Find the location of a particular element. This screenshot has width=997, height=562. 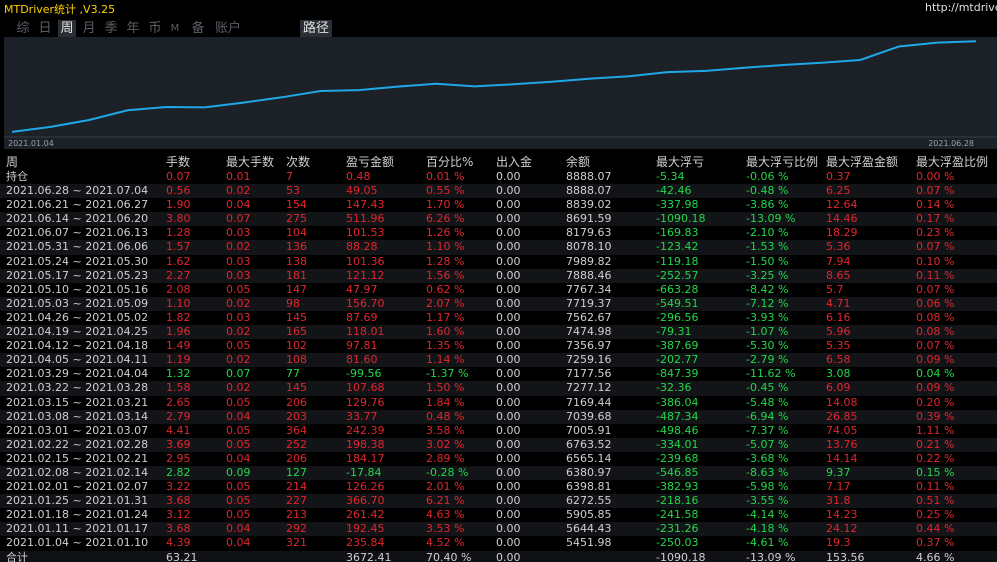

cell-lots: 2.65 is located at coordinates (178, 402).